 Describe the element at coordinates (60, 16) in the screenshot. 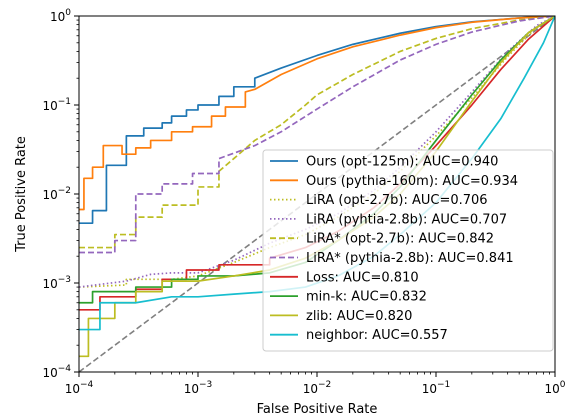

I see `y-tick-label-5: 10⁰` at that location.